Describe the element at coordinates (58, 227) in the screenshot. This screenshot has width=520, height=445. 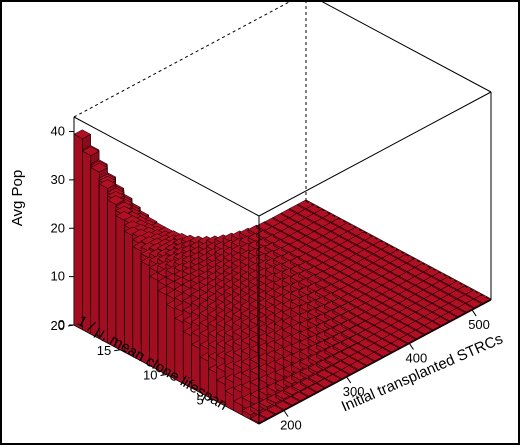
I see `z-tick-label: 20` at that location.